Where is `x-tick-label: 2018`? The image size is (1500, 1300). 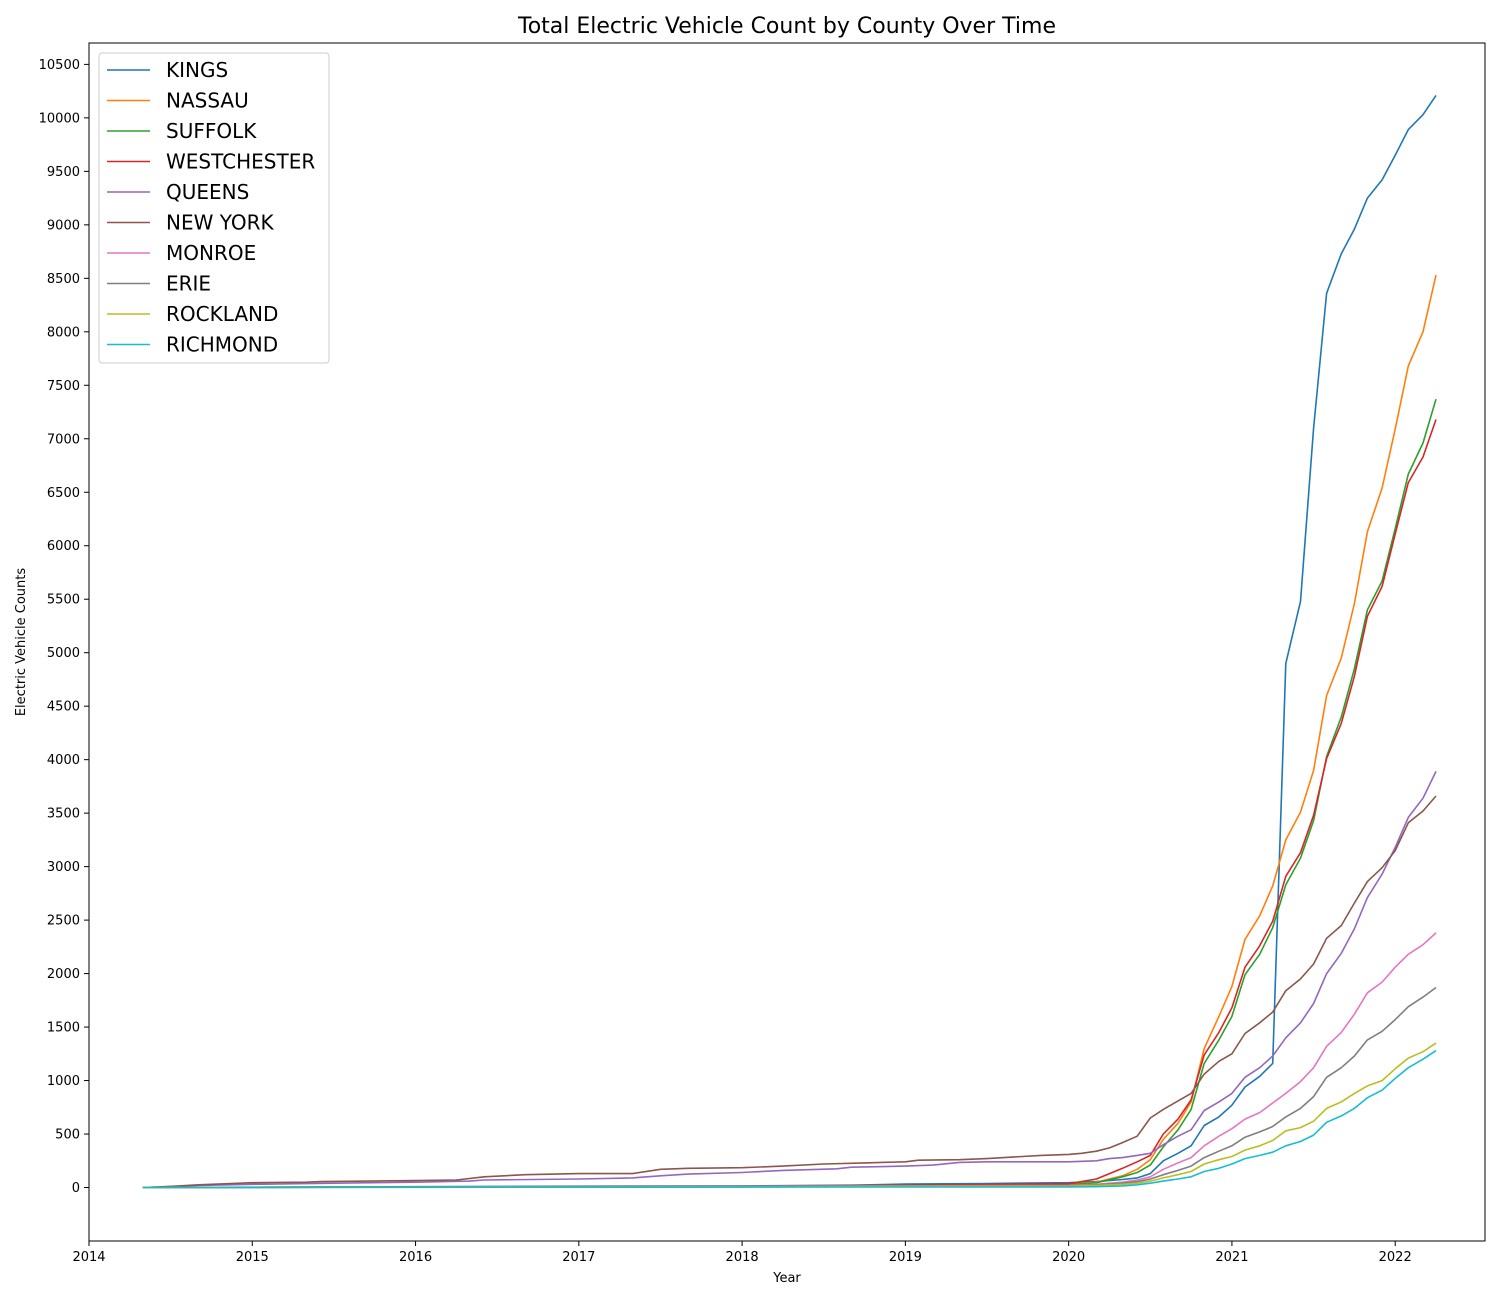 x-tick-label: 2018 is located at coordinates (742, 1257).